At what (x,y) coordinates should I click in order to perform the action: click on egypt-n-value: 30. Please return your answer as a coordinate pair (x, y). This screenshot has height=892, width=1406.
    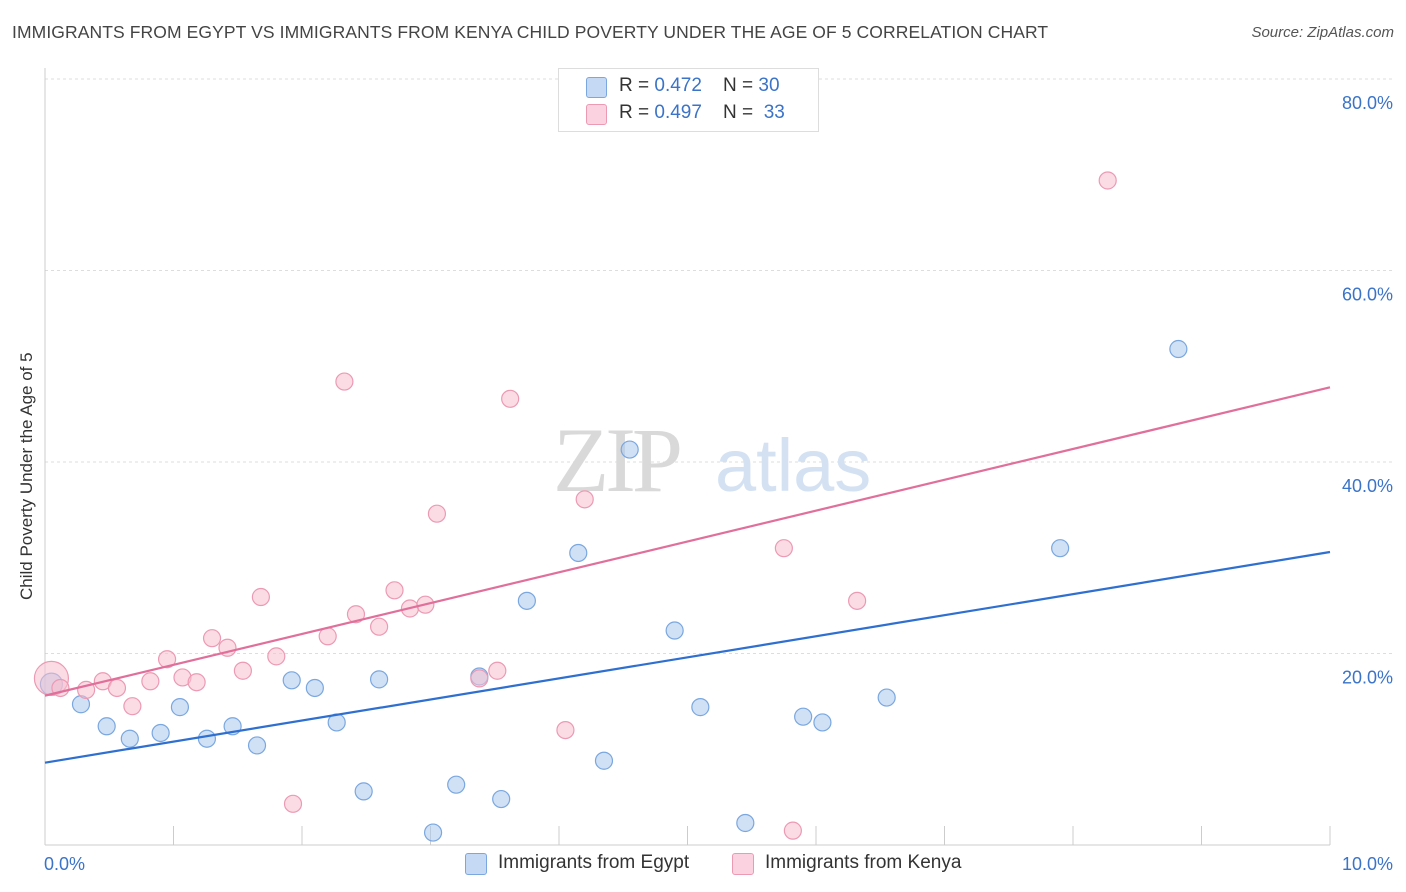
    Looking at the image, I should click on (769, 85).